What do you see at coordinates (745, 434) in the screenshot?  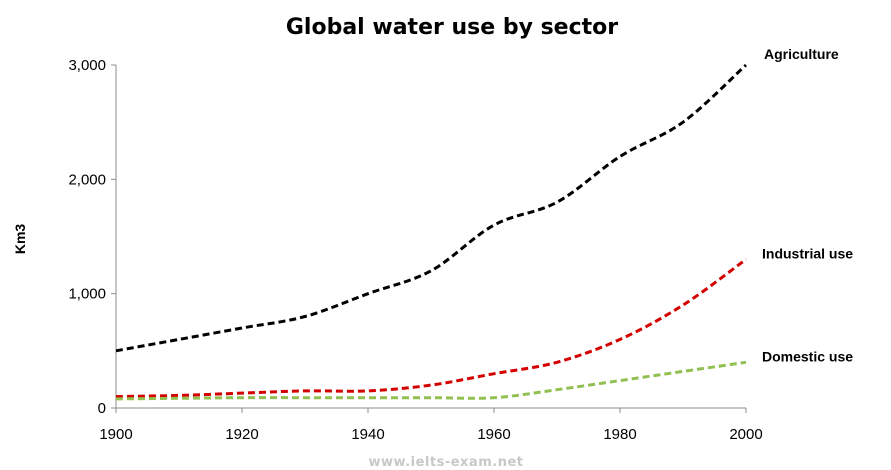 I see `x-tick-label: 2000` at bounding box center [745, 434].